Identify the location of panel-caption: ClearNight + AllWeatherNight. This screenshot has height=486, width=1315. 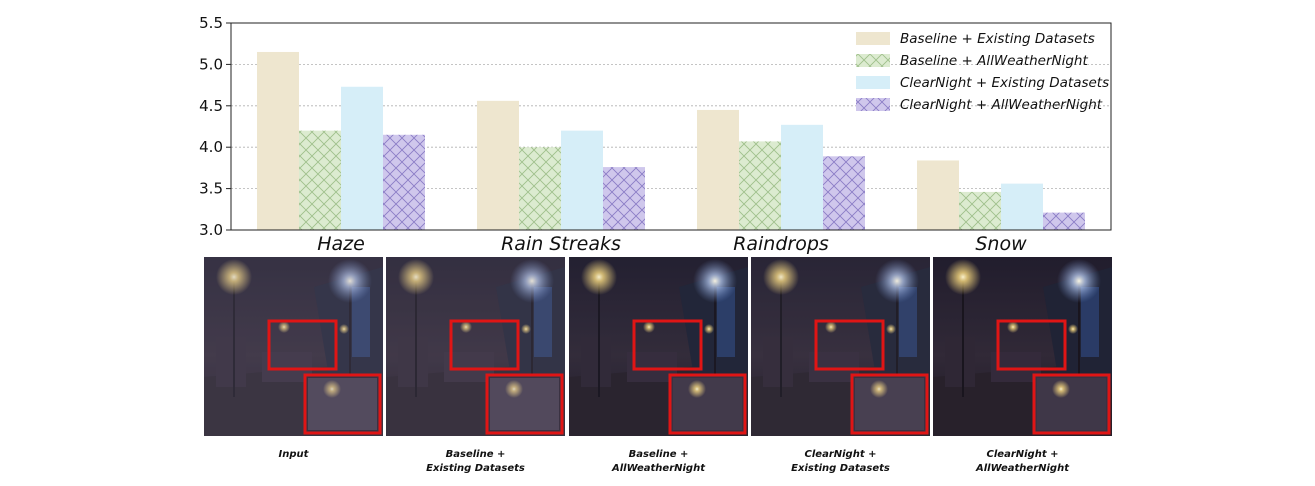
(1022, 462).